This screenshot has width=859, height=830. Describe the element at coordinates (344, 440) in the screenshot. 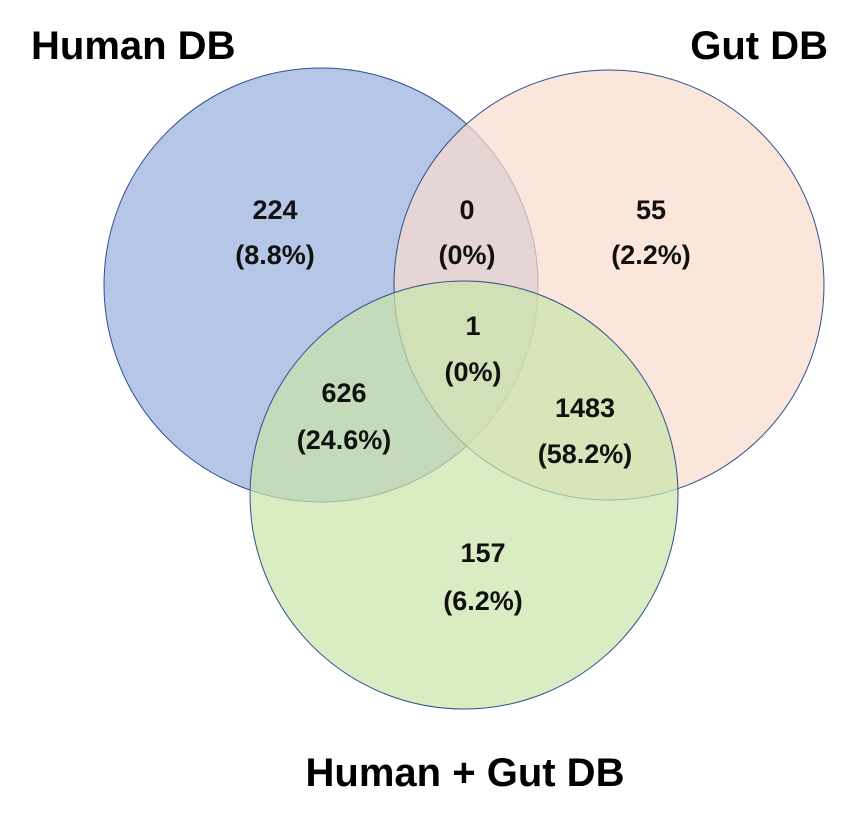

I see `human-combined-overlap-percent: (24.6%)` at that location.